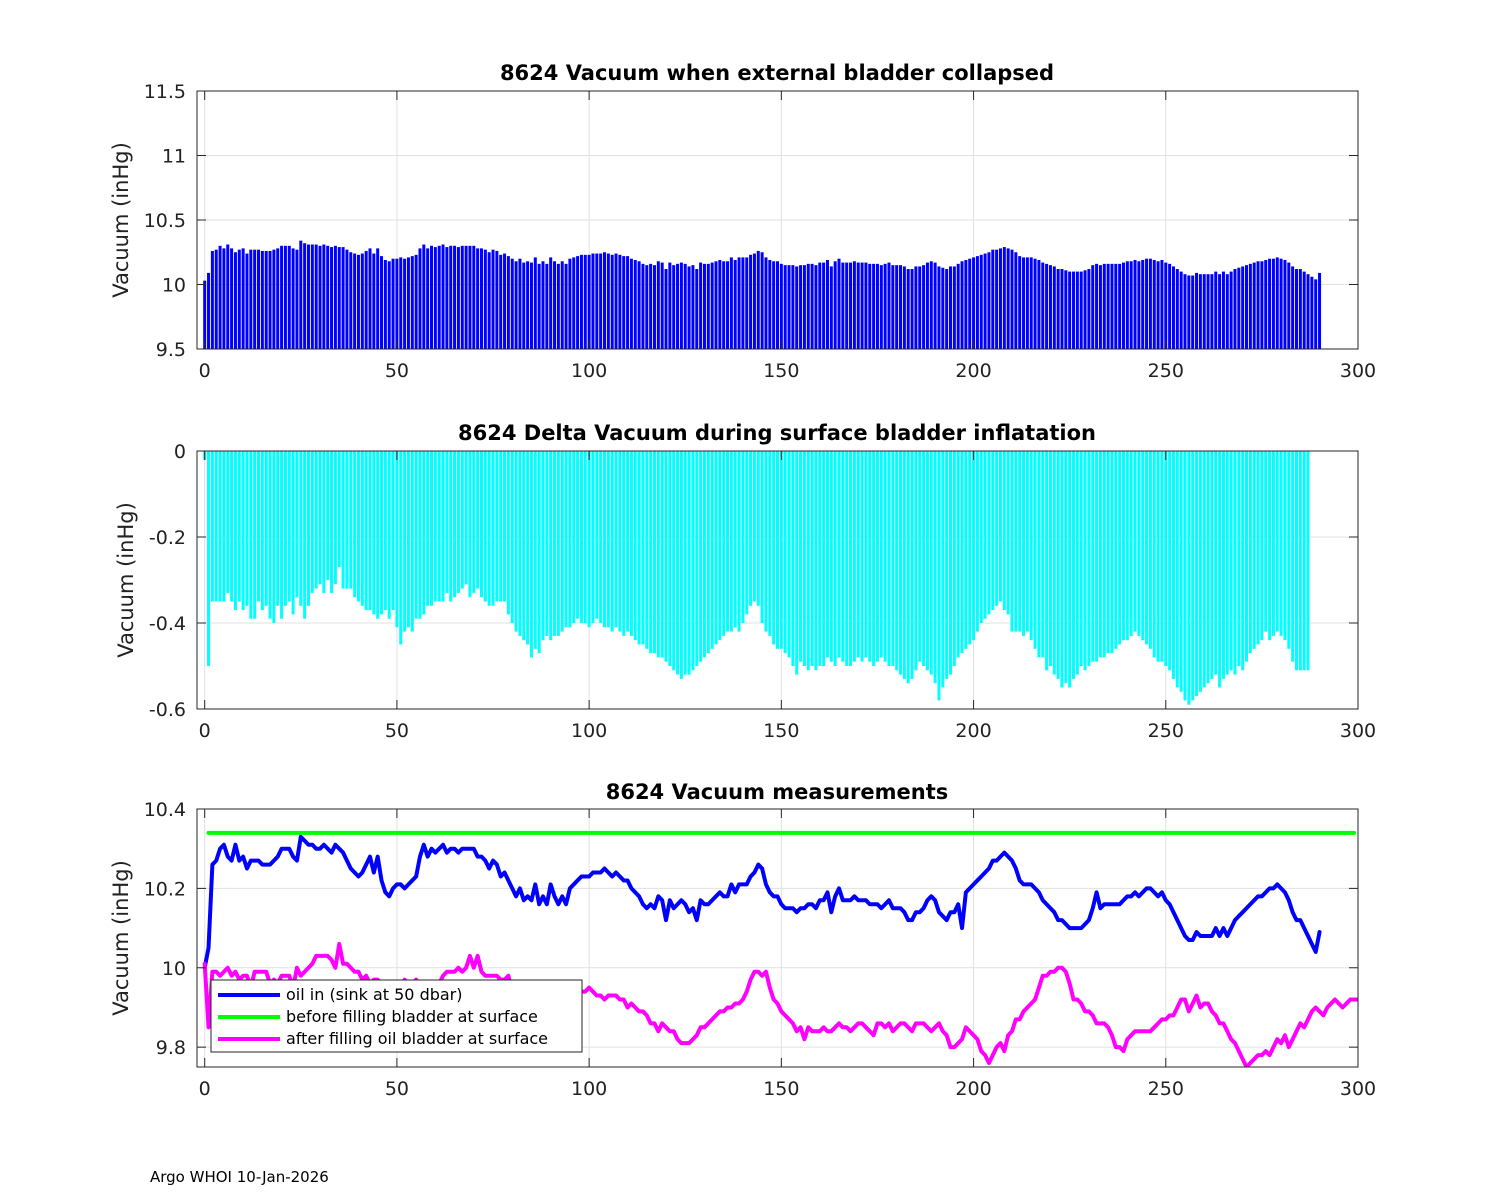 This screenshot has width=1500, height=1200. I want to click on y-tick-label: 0, so click(180, 452).